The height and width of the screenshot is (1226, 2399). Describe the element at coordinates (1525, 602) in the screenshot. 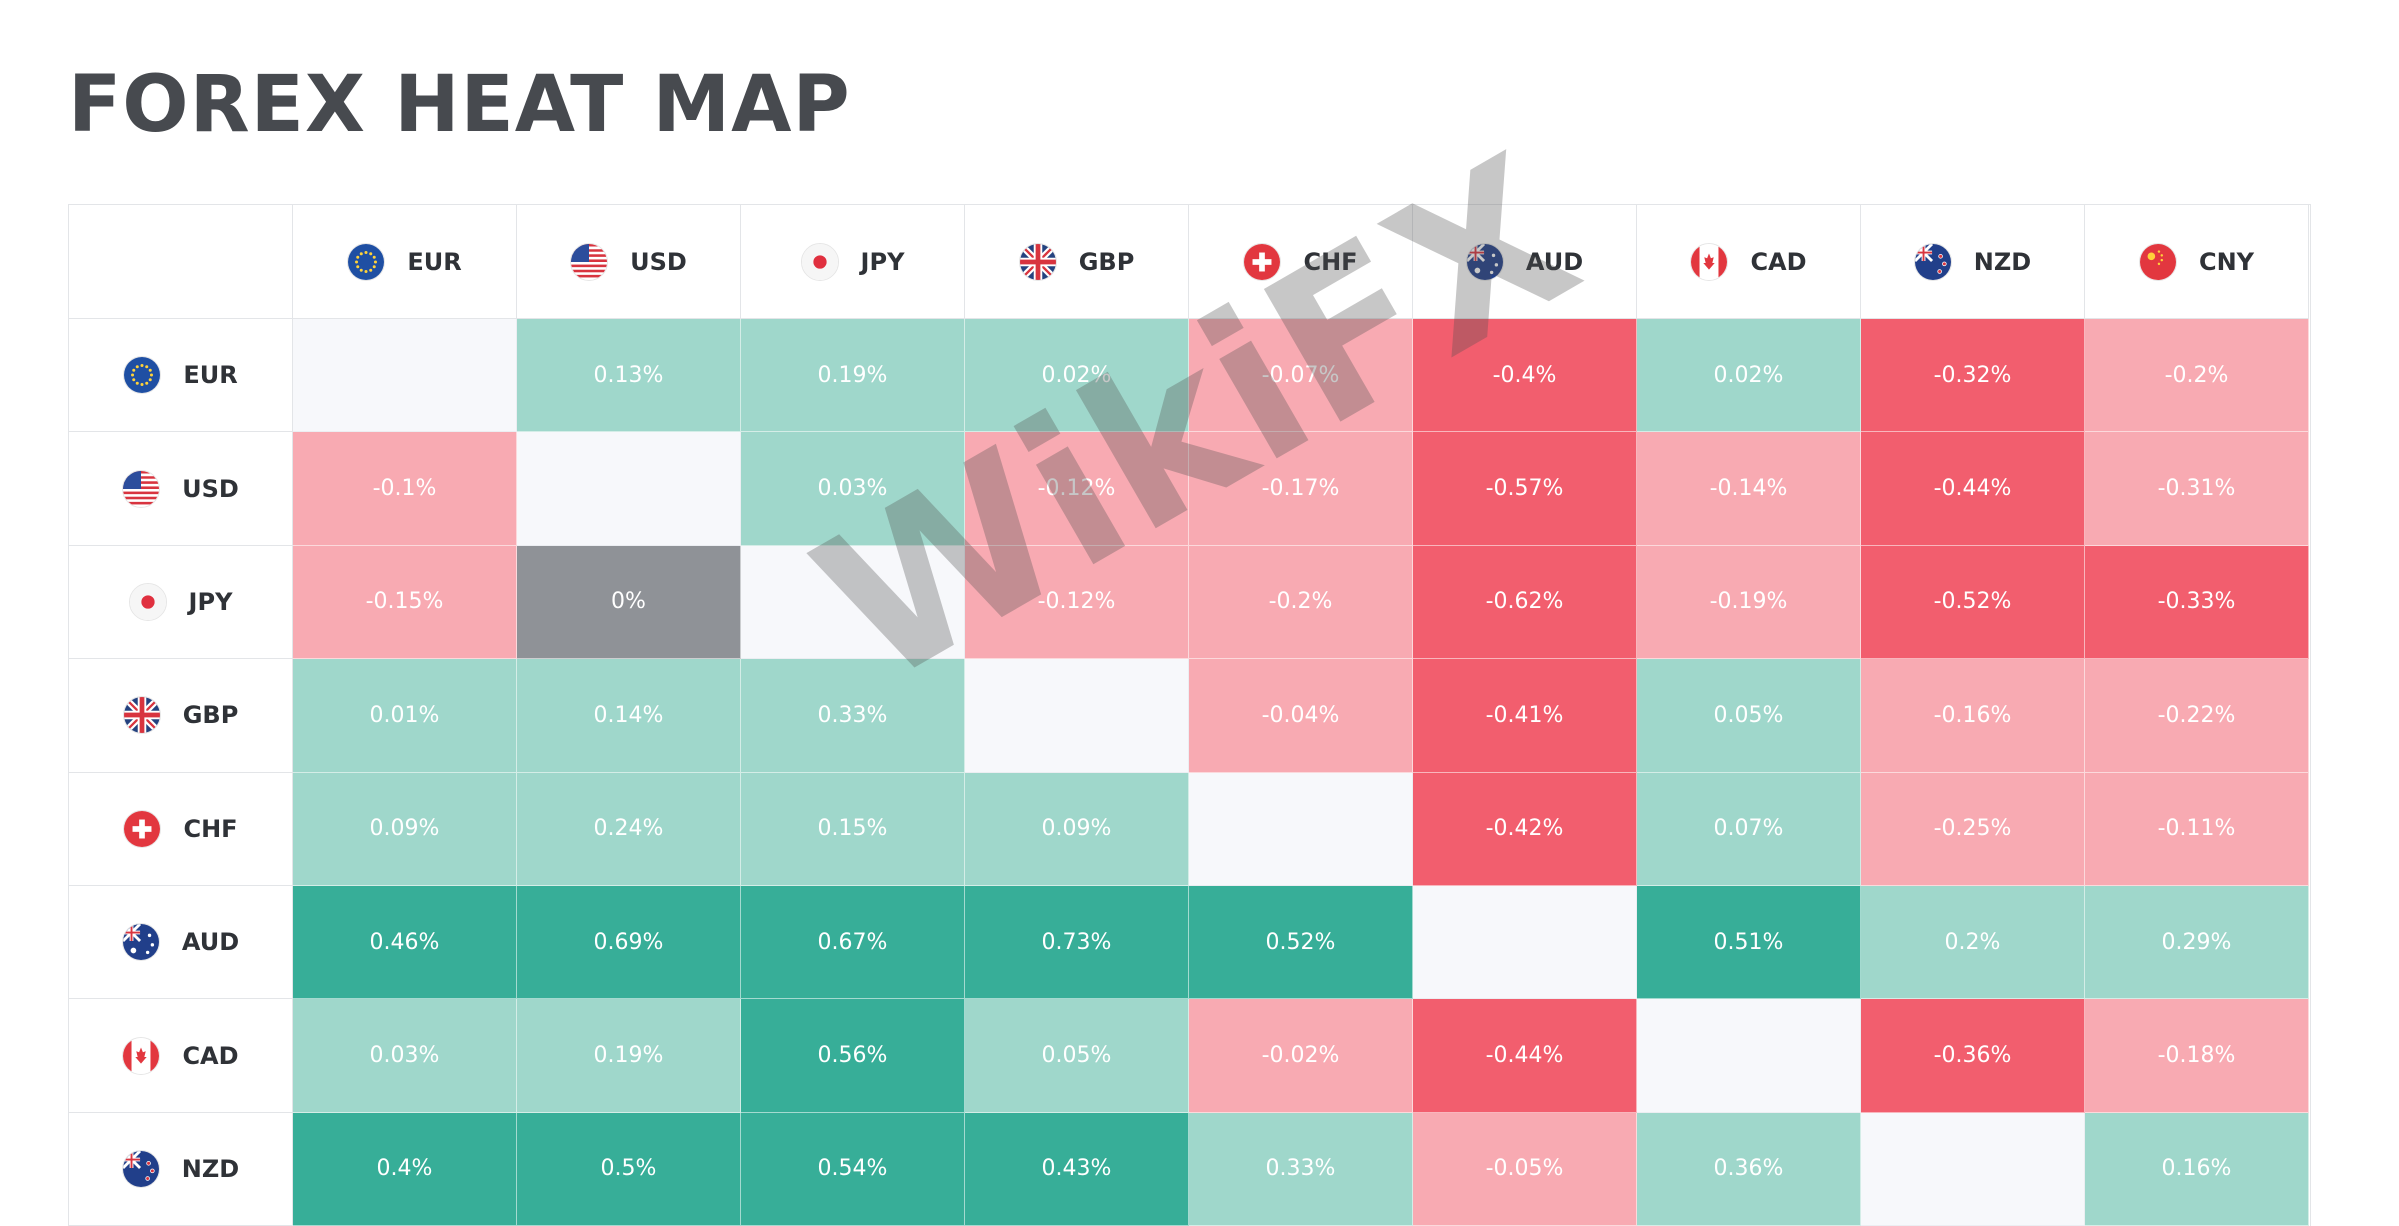

I see `heat-cell-jpy-aud: -0.62%` at that location.